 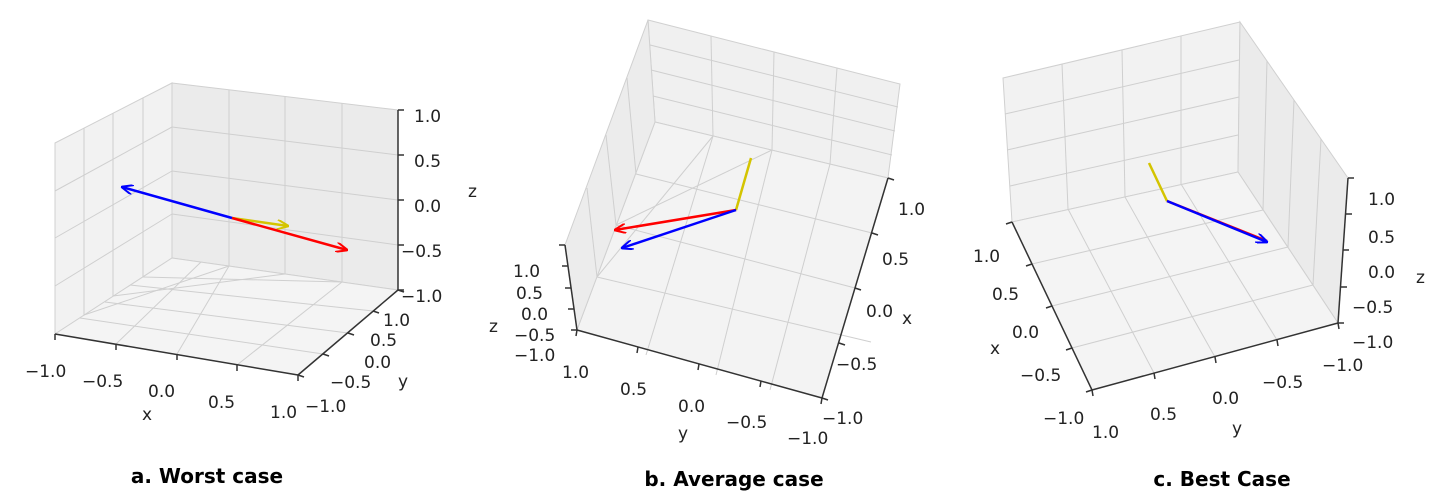 What do you see at coordinates (733, 479) in the screenshot?
I see `caption: b. Average case` at bounding box center [733, 479].